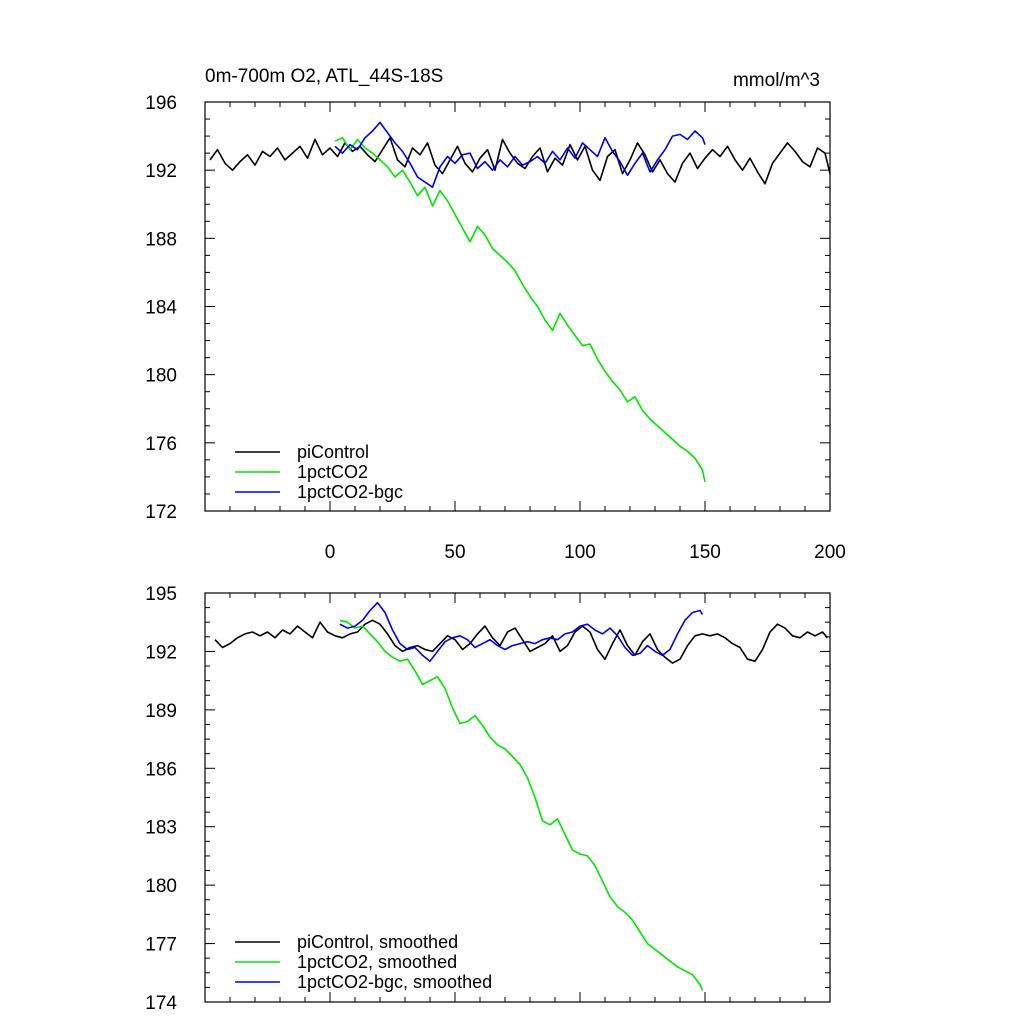 Image resolution: width=1024 pixels, height=1024 pixels. What do you see at coordinates (330, 552) in the screenshot?
I see `x-tick-label: 0` at bounding box center [330, 552].